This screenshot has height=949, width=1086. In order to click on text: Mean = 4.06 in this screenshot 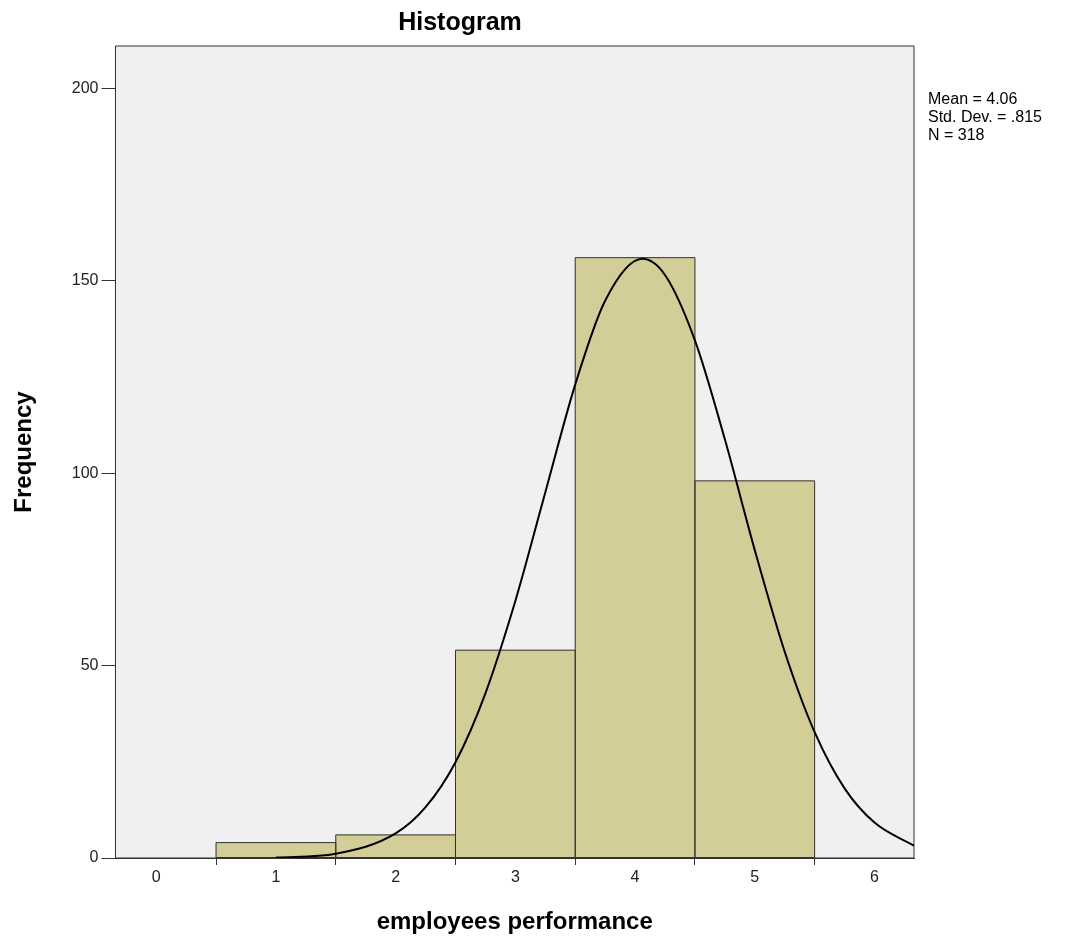, I will do `click(973, 99)`.